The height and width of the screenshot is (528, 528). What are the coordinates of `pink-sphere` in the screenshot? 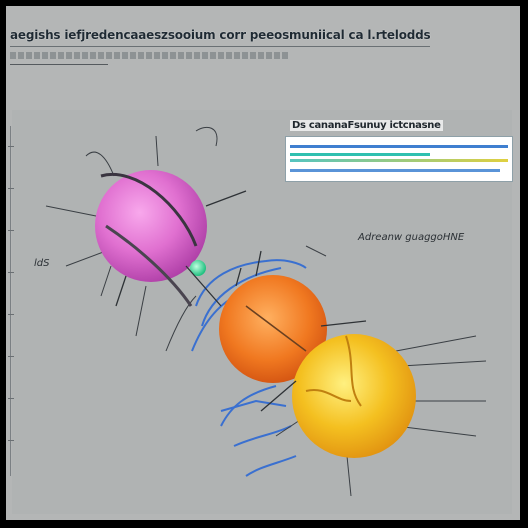 It's located at (151, 238).